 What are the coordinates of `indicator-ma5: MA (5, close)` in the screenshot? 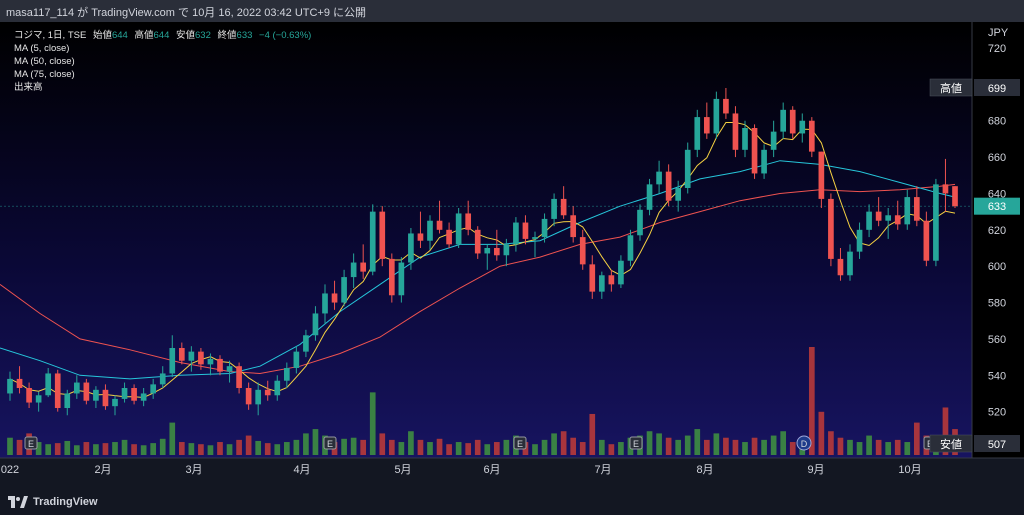 It's located at (42, 48).